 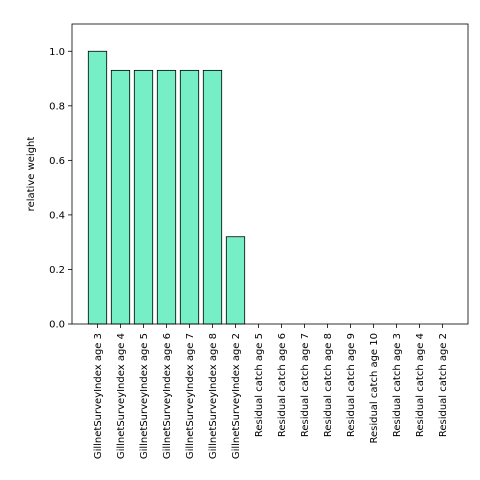 I want to click on y-tick-label: 0.2, so click(x=57, y=270).